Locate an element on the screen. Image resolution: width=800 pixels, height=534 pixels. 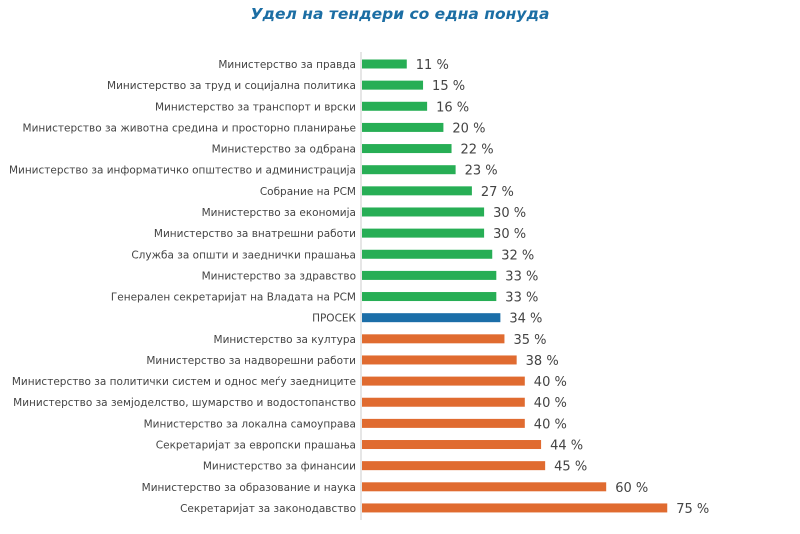
category-label: Министерство за образование и наука is located at coordinates (249, 488).